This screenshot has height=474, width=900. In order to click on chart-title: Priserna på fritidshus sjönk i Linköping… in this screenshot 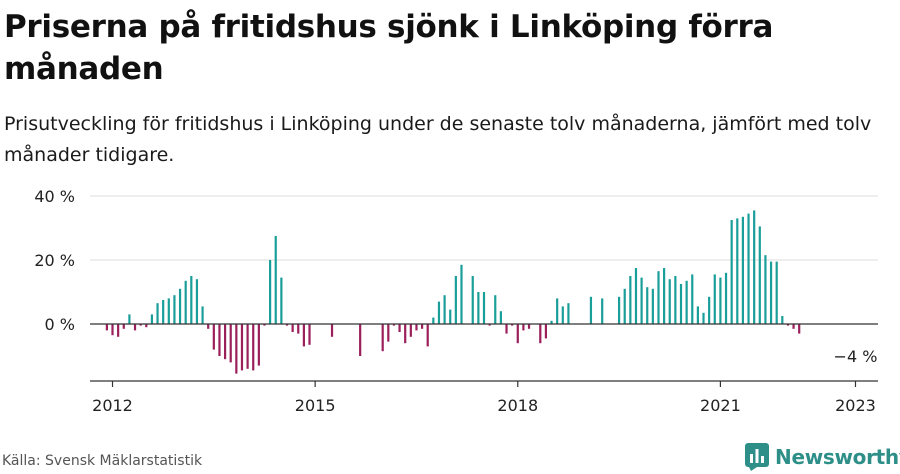, I will do `click(389, 48)`.